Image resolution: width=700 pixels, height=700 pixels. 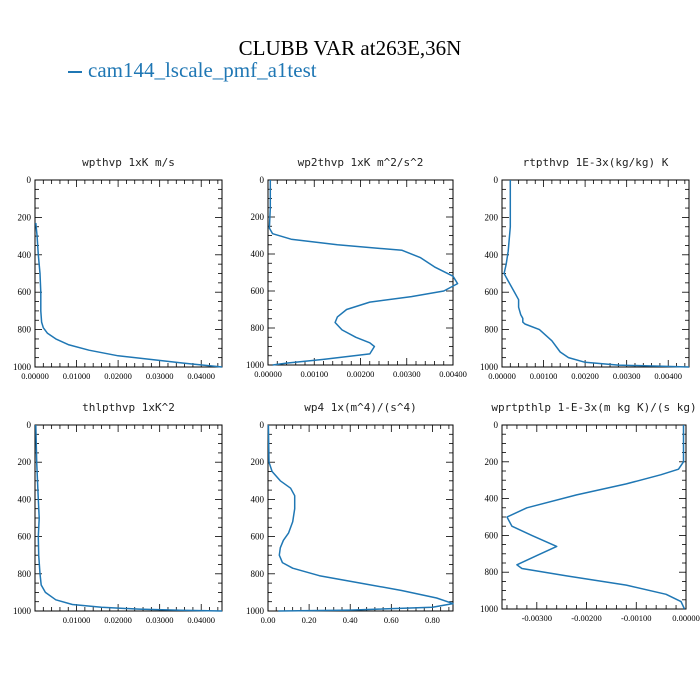 I want to click on x-tick-label: -0.00200, so click(x=586, y=618).